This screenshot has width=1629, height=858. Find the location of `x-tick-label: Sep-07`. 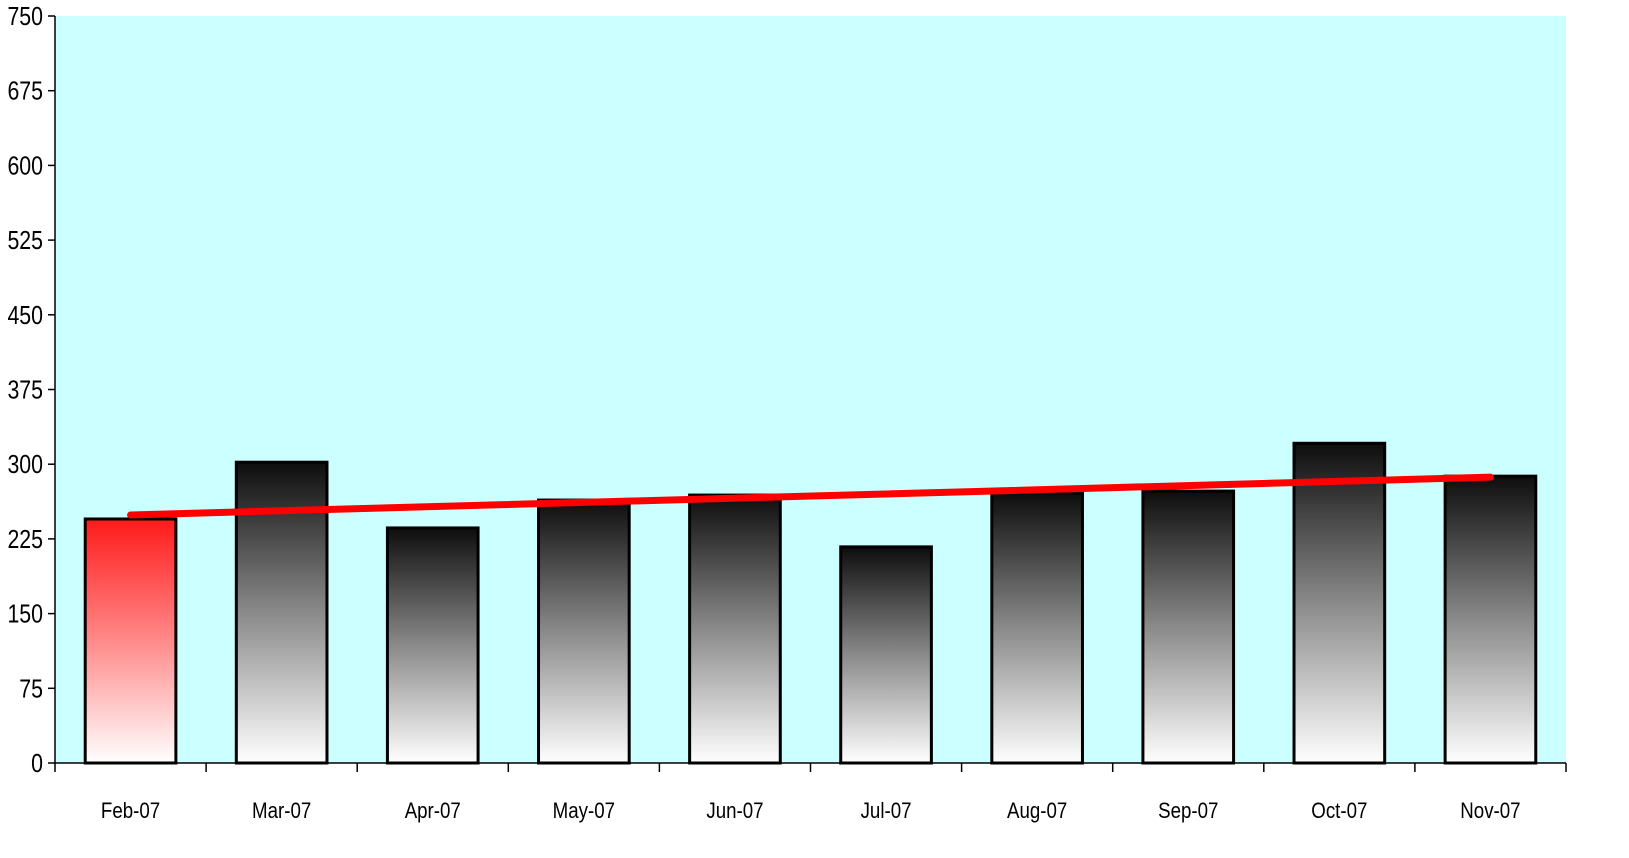

x-tick-label: Sep-07 is located at coordinates (1188, 812).